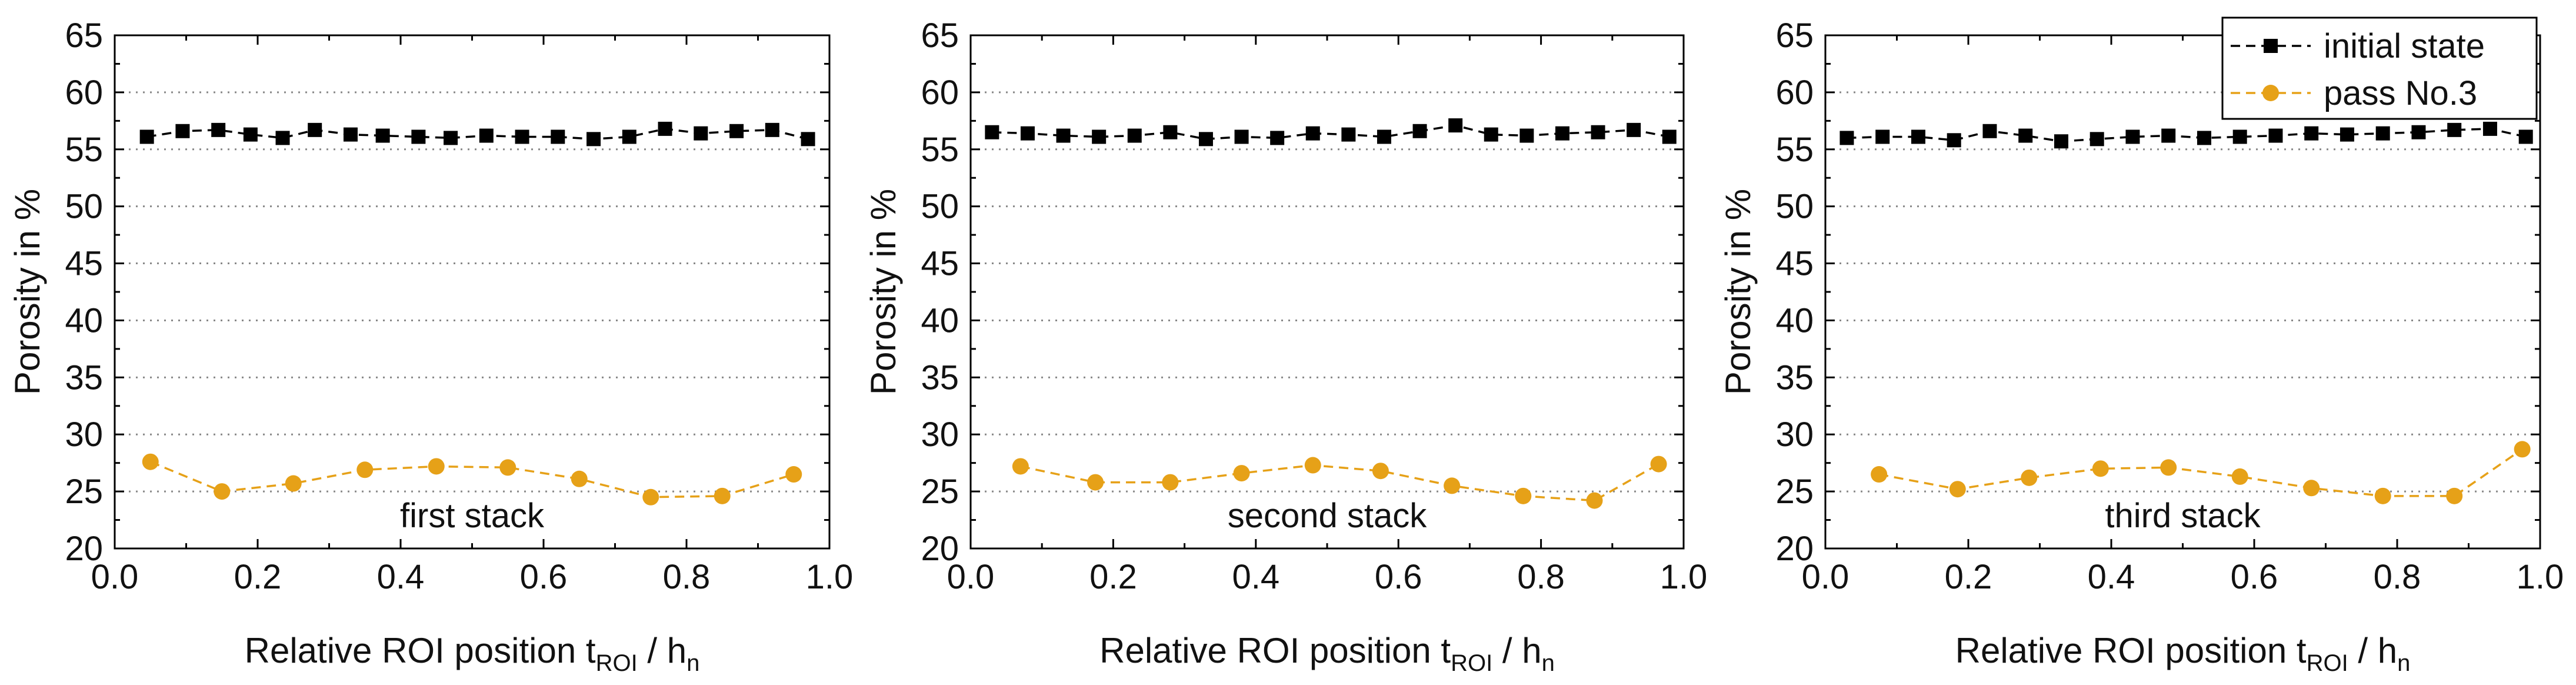 The image size is (2576, 685). What do you see at coordinates (940, 93) in the screenshot?
I see `y-tick-label: 60` at bounding box center [940, 93].